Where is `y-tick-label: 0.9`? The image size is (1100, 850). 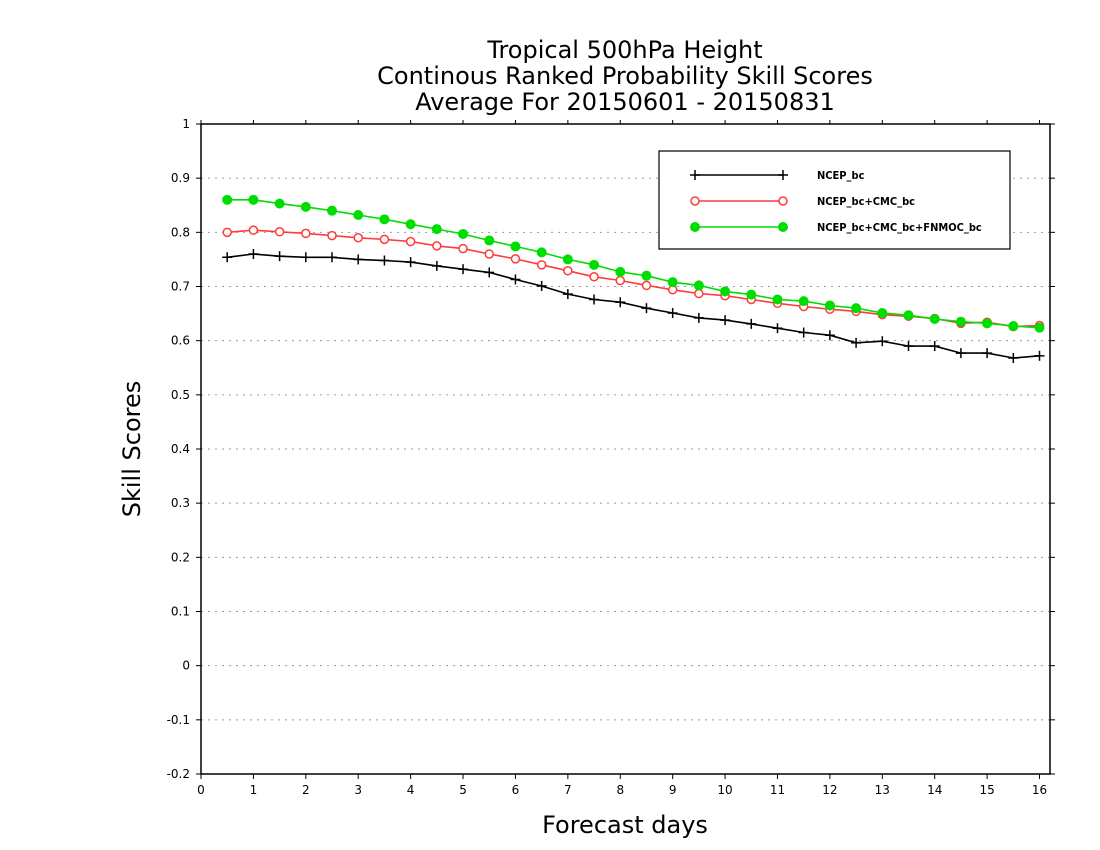 y-tick-label: 0.9 is located at coordinates (180, 178).